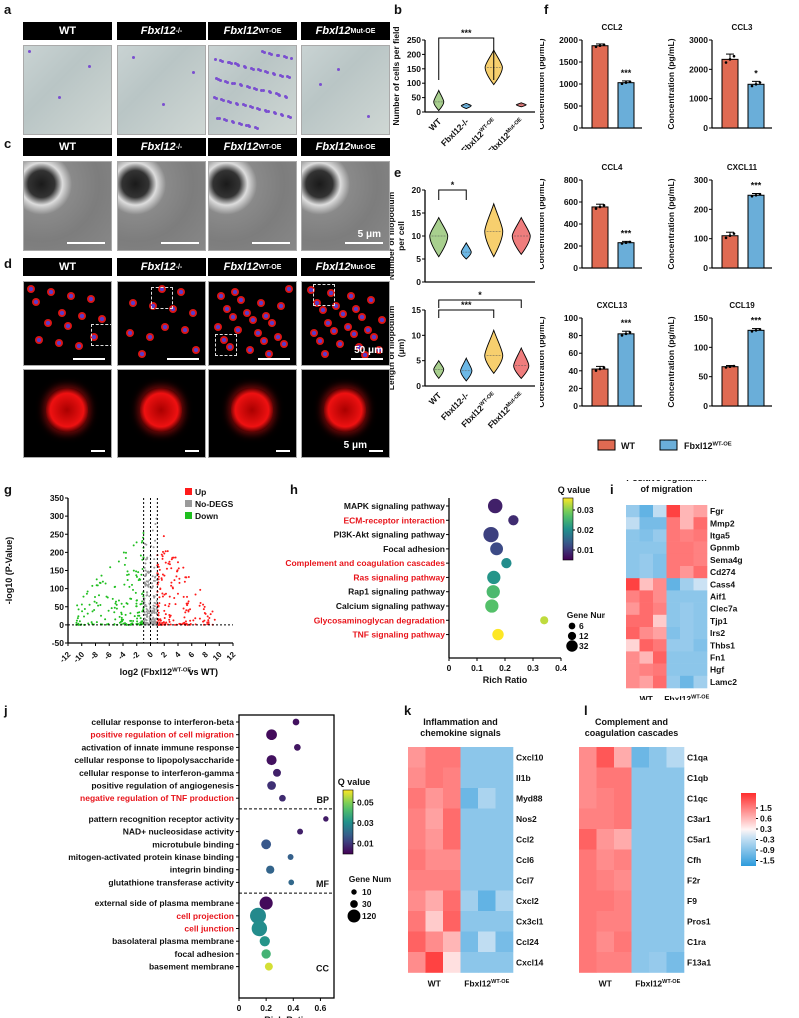 The image size is (799, 1018). Describe the element at coordinates (205, 655) in the screenshot. I see `x-tick-label: 8` at that location.